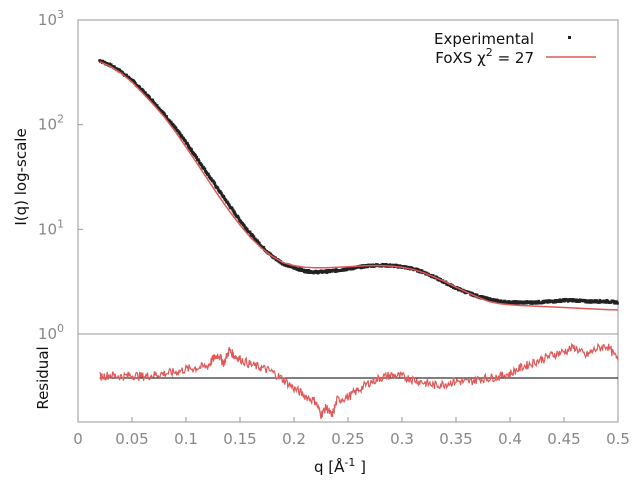 The width and height of the screenshot is (640, 480). I want to click on x-tick-label: 0.45, so click(563, 439).